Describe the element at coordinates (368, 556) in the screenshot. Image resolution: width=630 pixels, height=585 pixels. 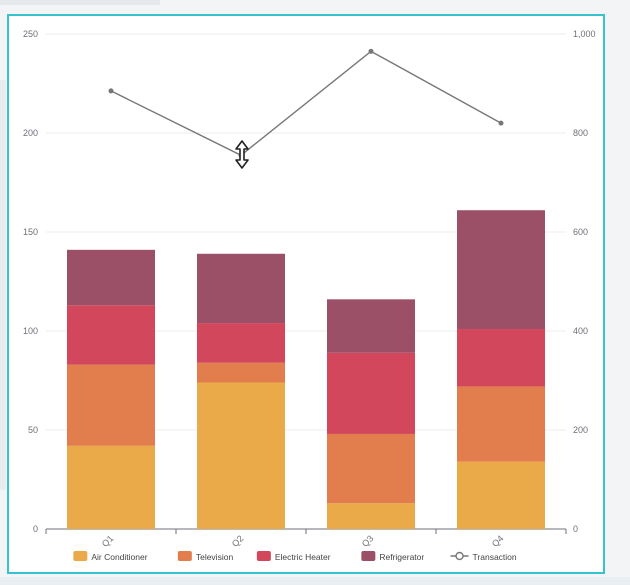
I see `legend-swatch-refrigerator` at that location.